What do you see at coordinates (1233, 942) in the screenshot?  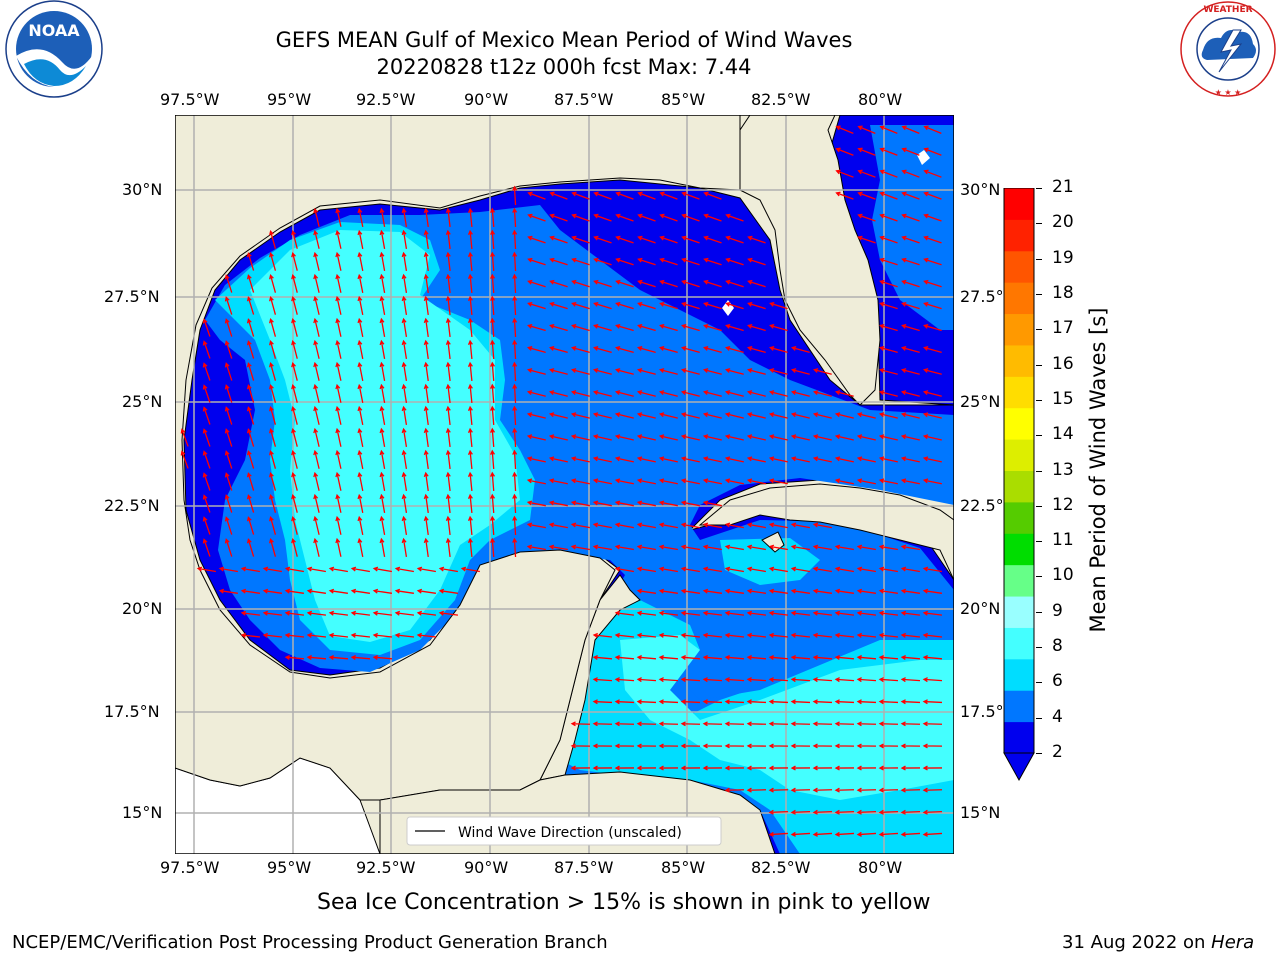 I see `host-name: Hera` at bounding box center [1233, 942].